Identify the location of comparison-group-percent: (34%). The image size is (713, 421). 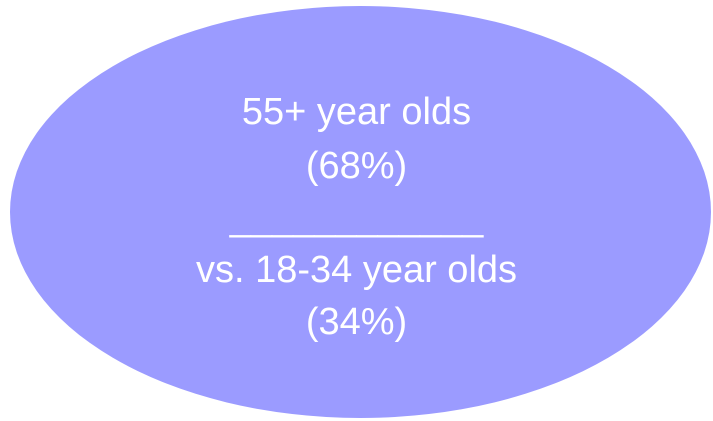
(356, 322).